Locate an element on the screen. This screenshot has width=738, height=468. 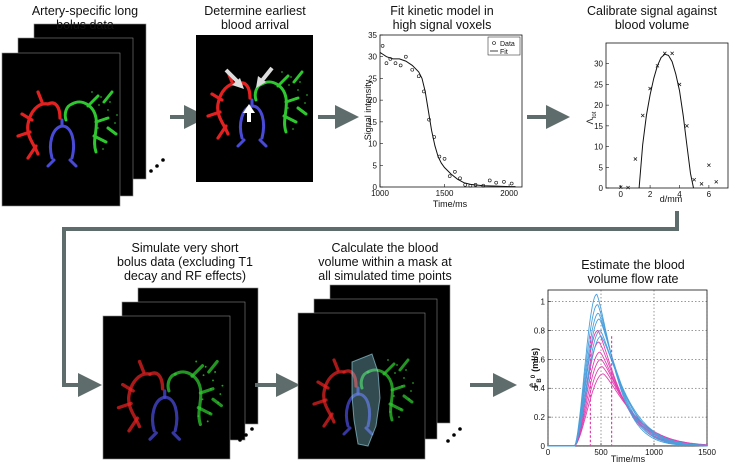
y-tick-label: 20 is located at coordinates (372, 100).